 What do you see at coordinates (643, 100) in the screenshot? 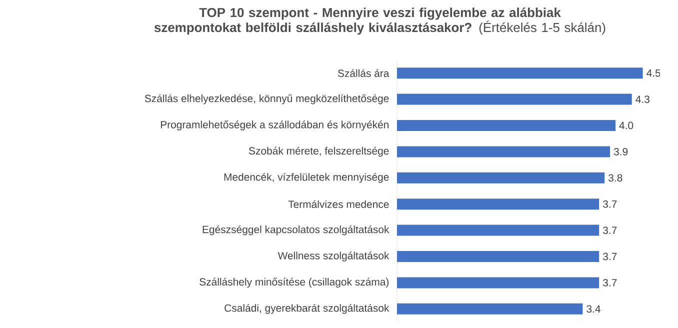
I see `data-label: 4.3` at bounding box center [643, 100].